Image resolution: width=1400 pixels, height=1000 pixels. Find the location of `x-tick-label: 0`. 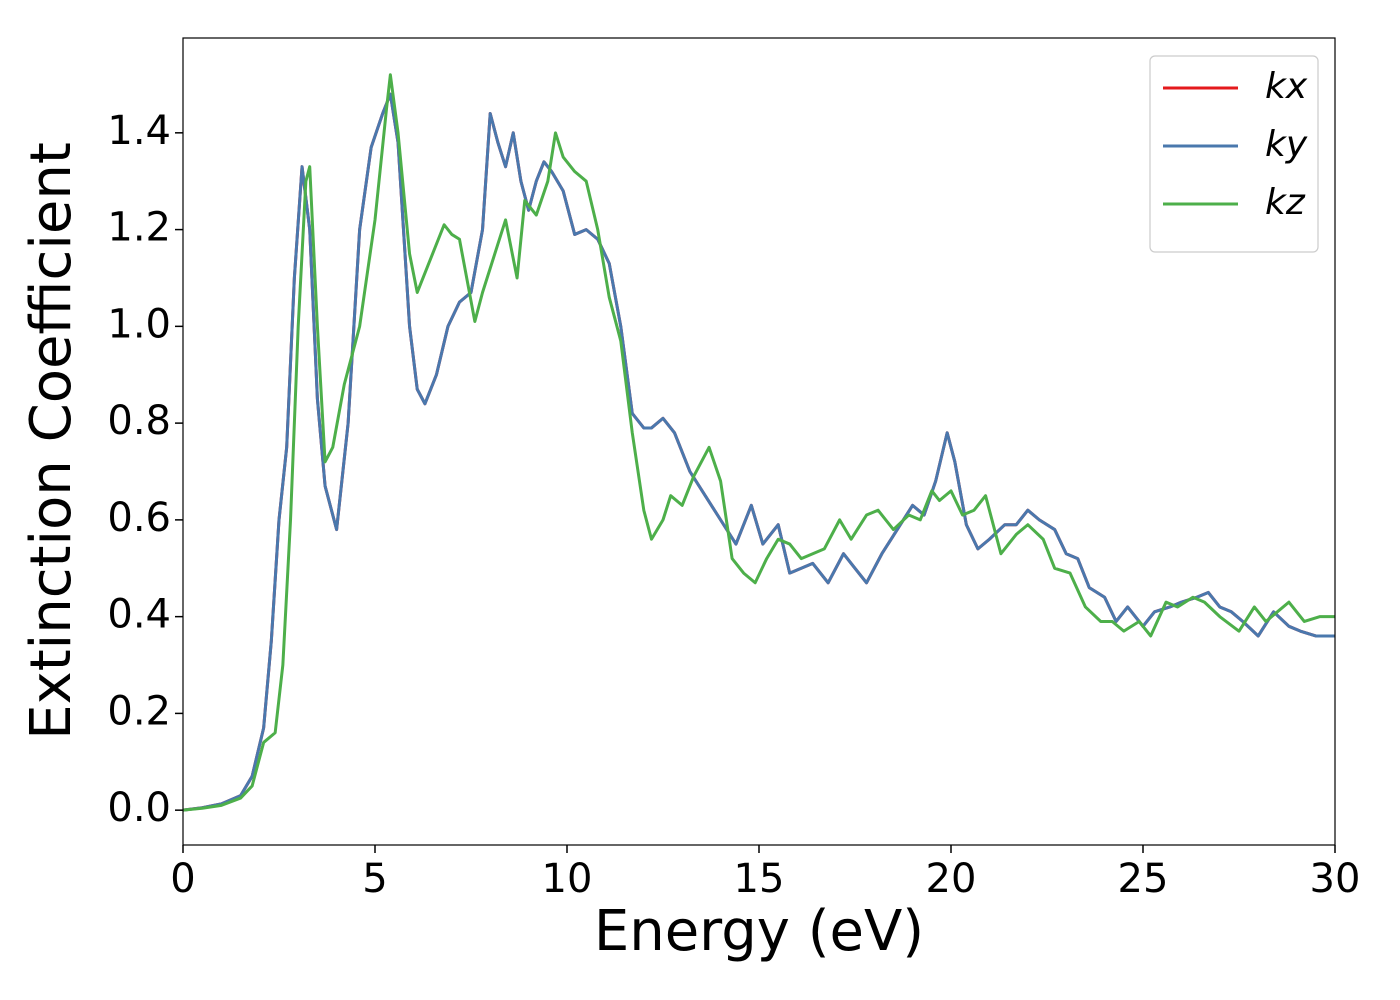

x-tick-label: 0 is located at coordinates (182, 879).